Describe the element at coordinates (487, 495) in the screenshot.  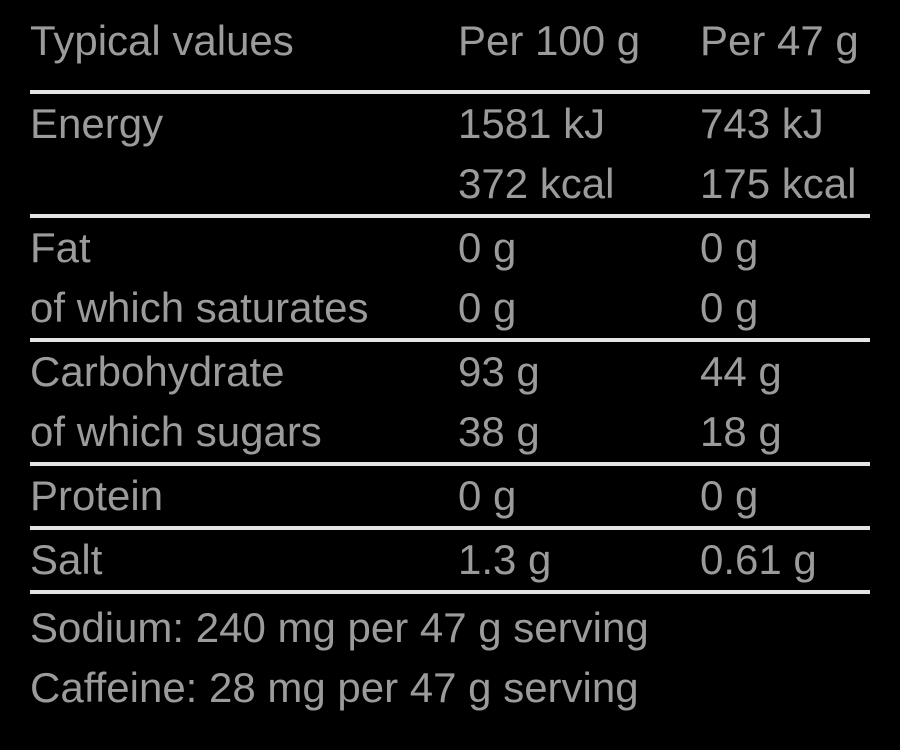
I see `protein-per-100g: 0 g` at that location.